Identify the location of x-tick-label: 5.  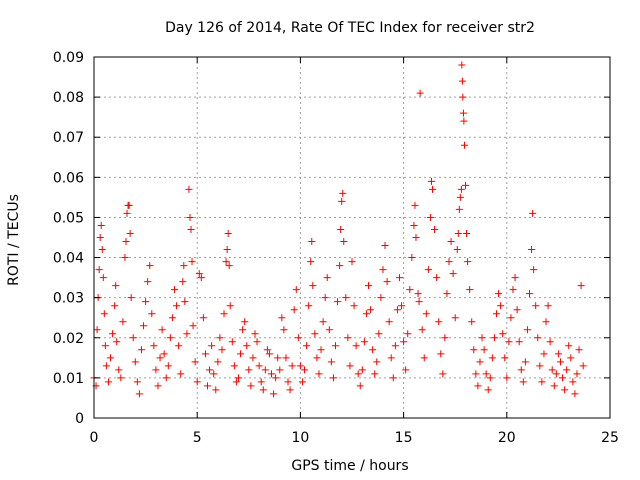
(197, 438).